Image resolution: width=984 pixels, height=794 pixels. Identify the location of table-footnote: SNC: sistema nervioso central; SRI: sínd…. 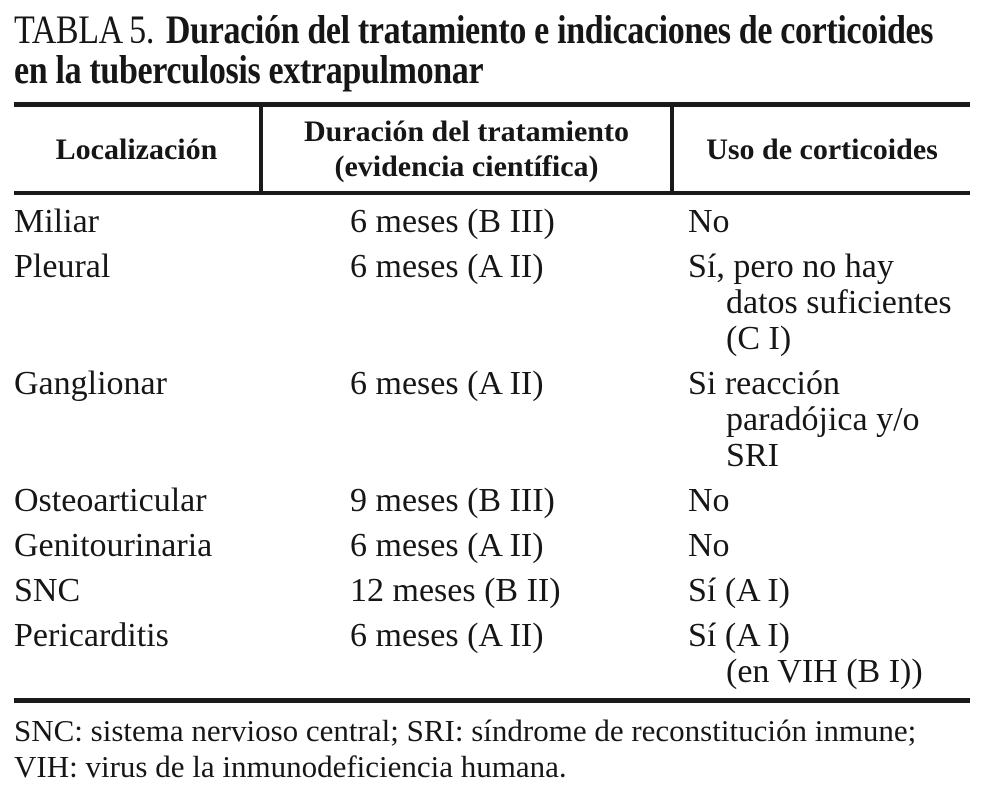
(492, 749).